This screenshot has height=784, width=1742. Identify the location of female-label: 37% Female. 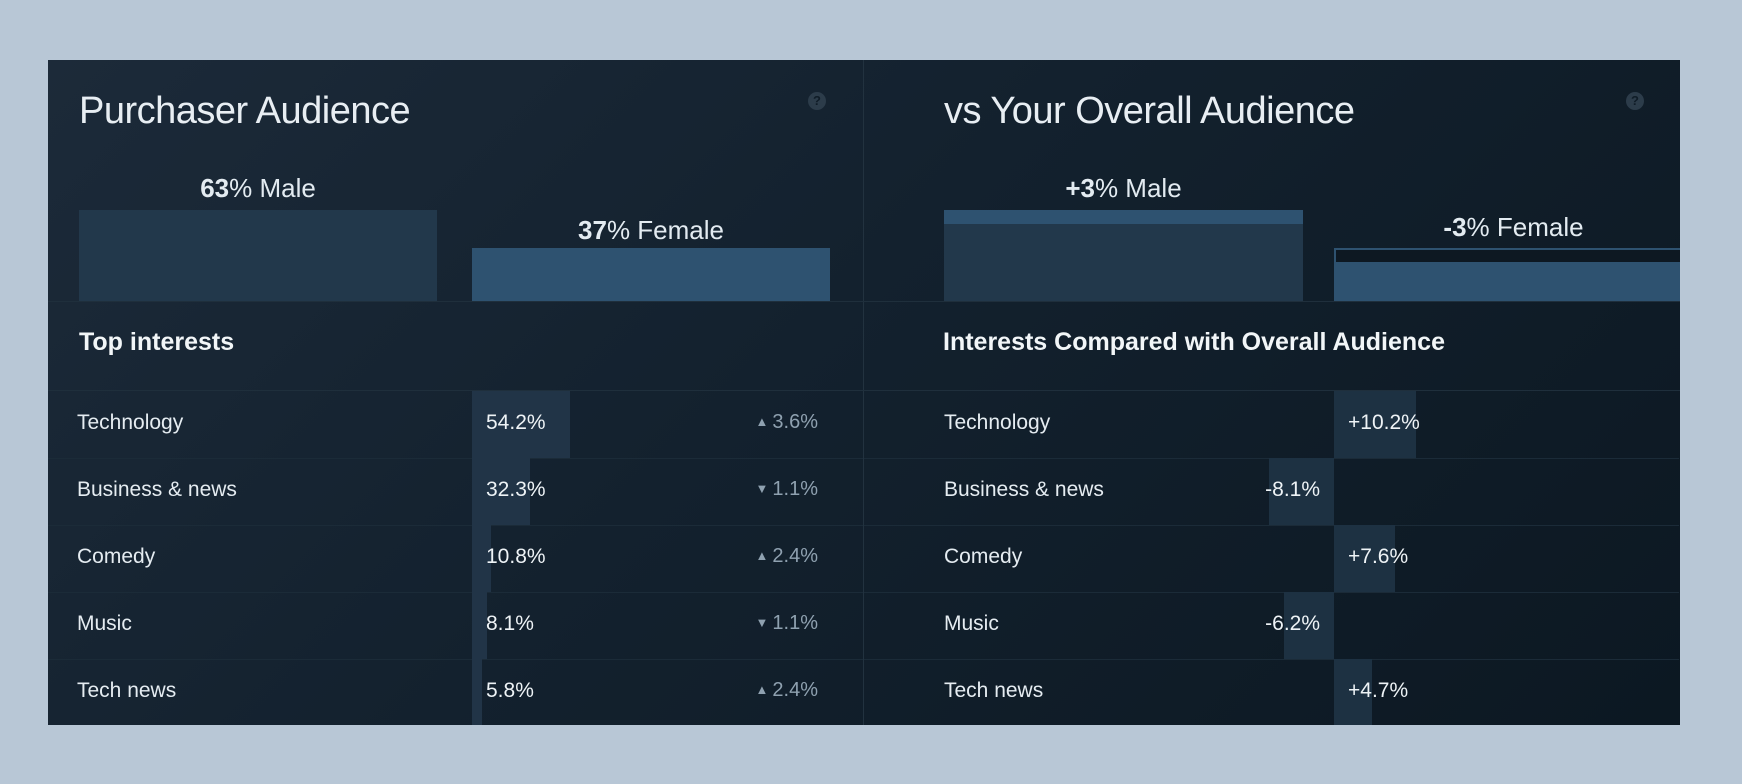
(651, 230).